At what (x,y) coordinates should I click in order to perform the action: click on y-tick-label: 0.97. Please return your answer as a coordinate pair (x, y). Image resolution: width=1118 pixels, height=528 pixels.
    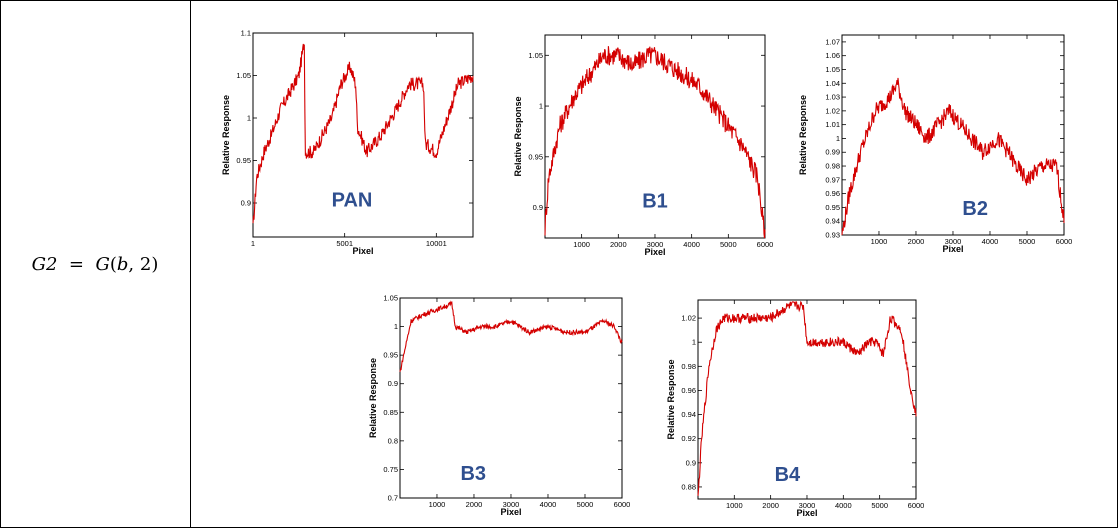
    Looking at the image, I should click on (832, 179).